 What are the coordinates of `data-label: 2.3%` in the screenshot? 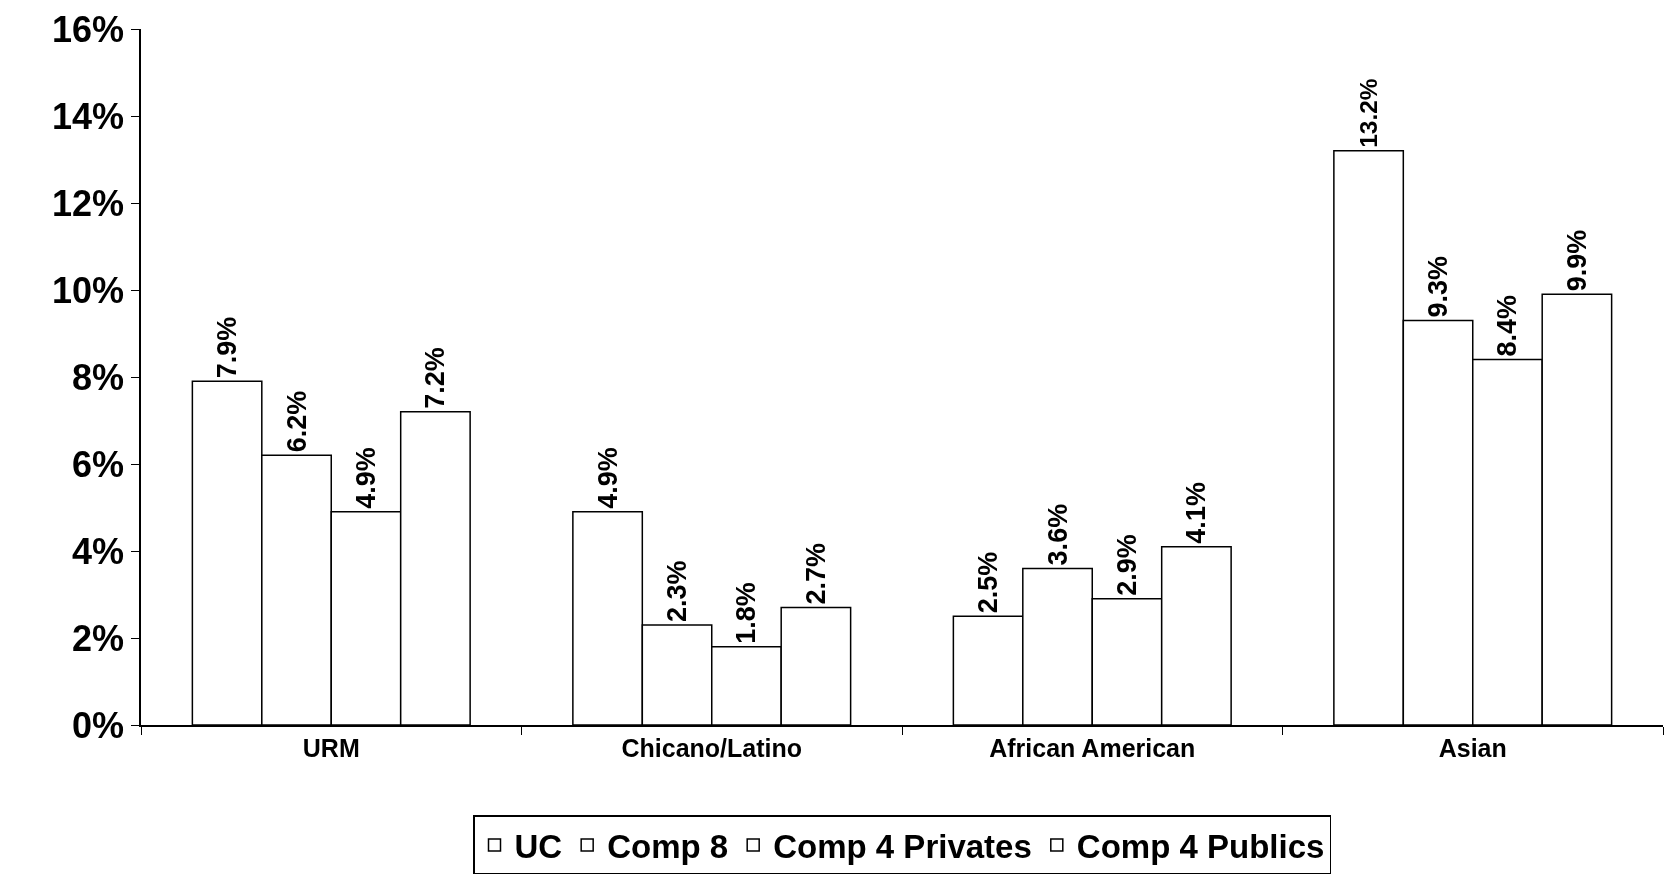 It's located at (677, 591).